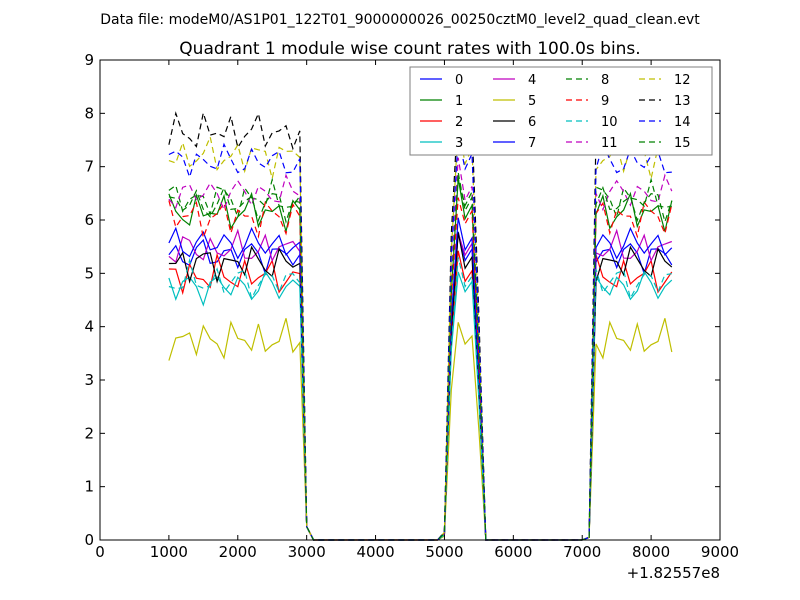 The image size is (800, 600). I want to click on x-offset-label: +1.82557e8, so click(673, 573).